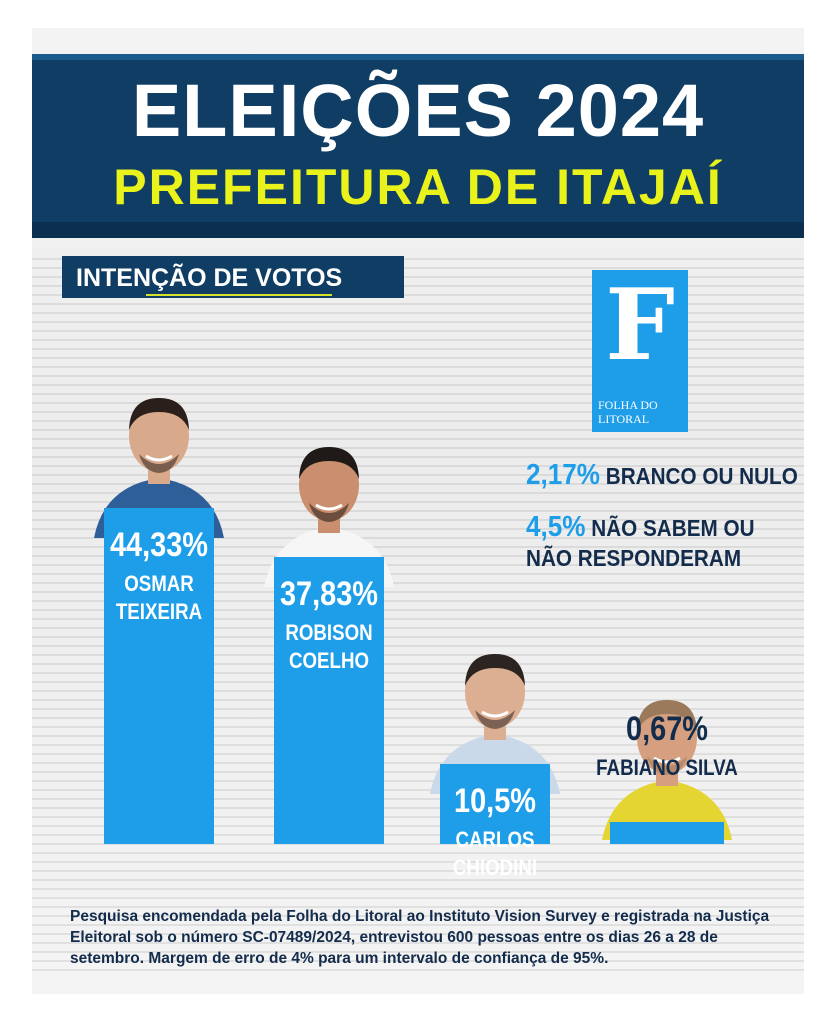 The width and height of the screenshot is (836, 1024). I want to click on candidate-name-osmar-teixeira: OSMAR TEIXEIRA, so click(159, 597).